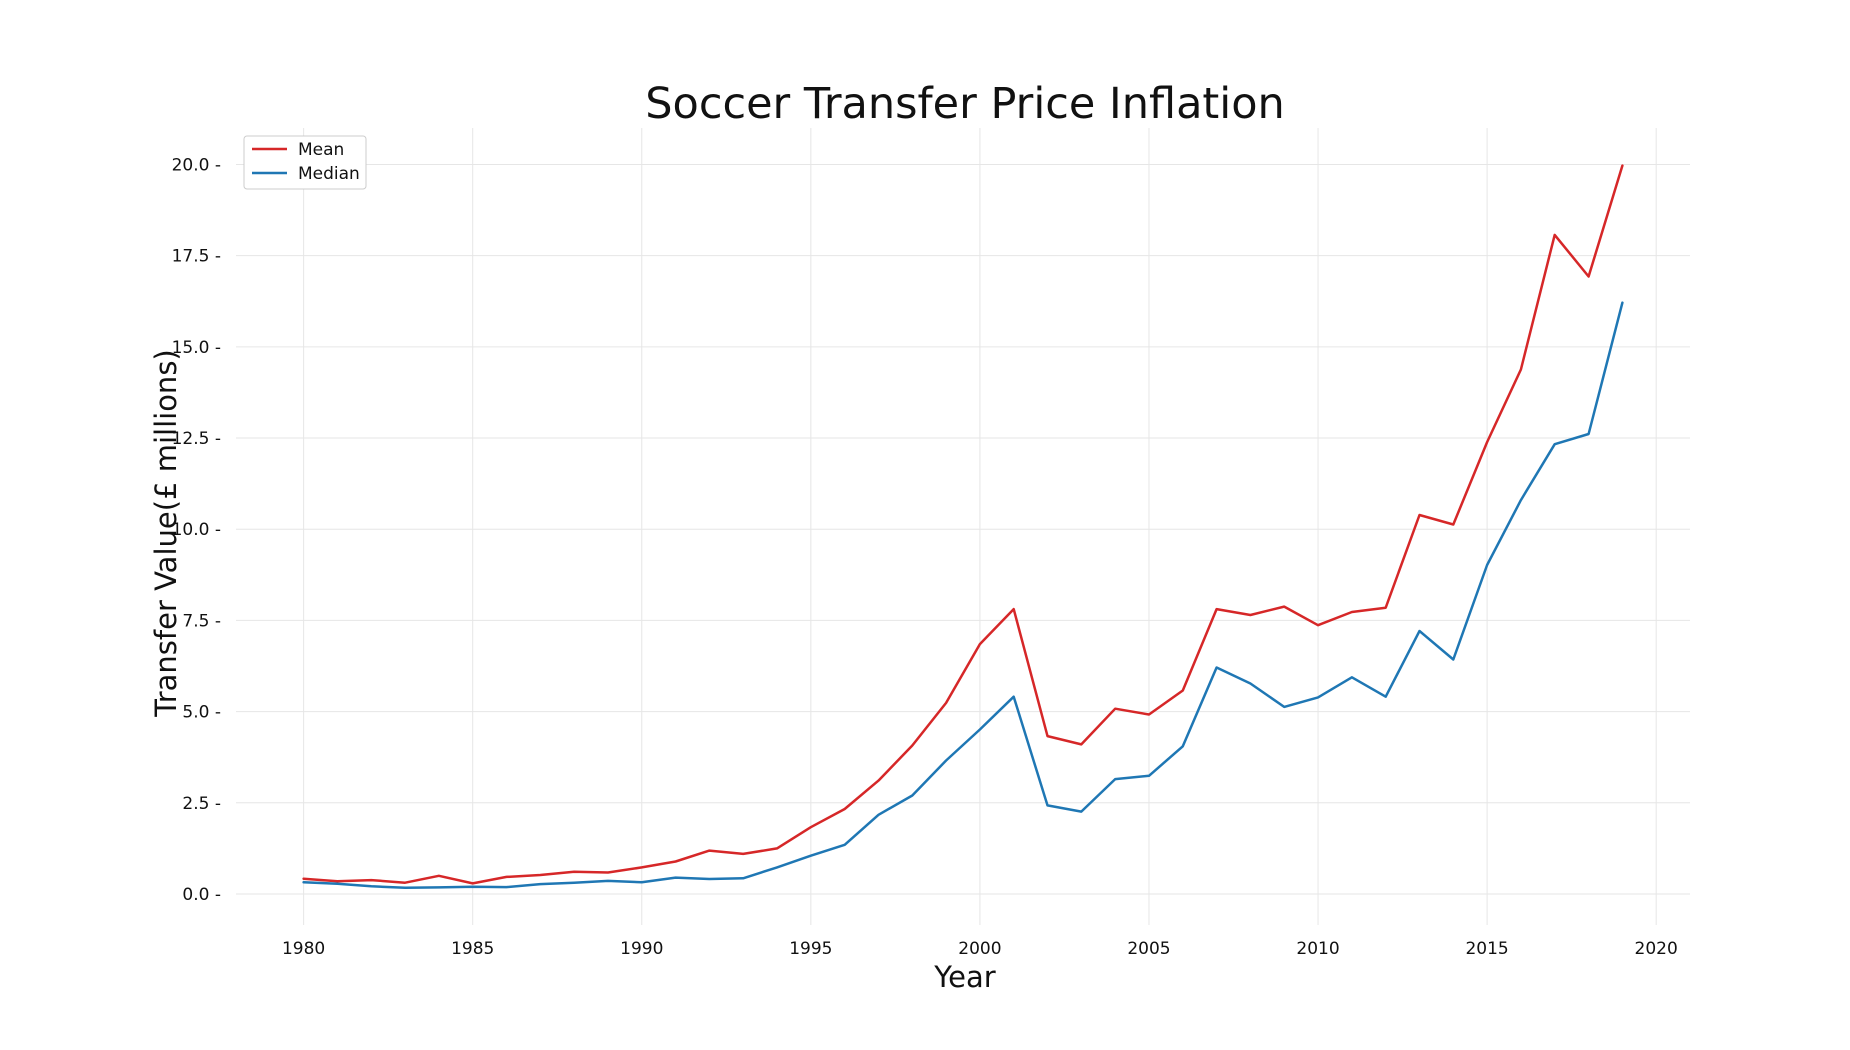  Describe the element at coordinates (810, 949) in the screenshot. I see `x-tick-label: 1995` at that location.